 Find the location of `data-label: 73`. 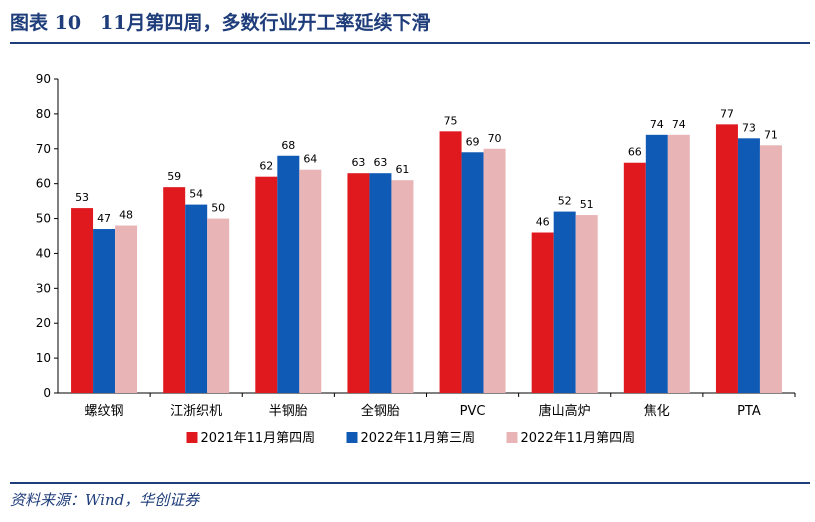

data-label: 73 is located at coordinates (749, 127).